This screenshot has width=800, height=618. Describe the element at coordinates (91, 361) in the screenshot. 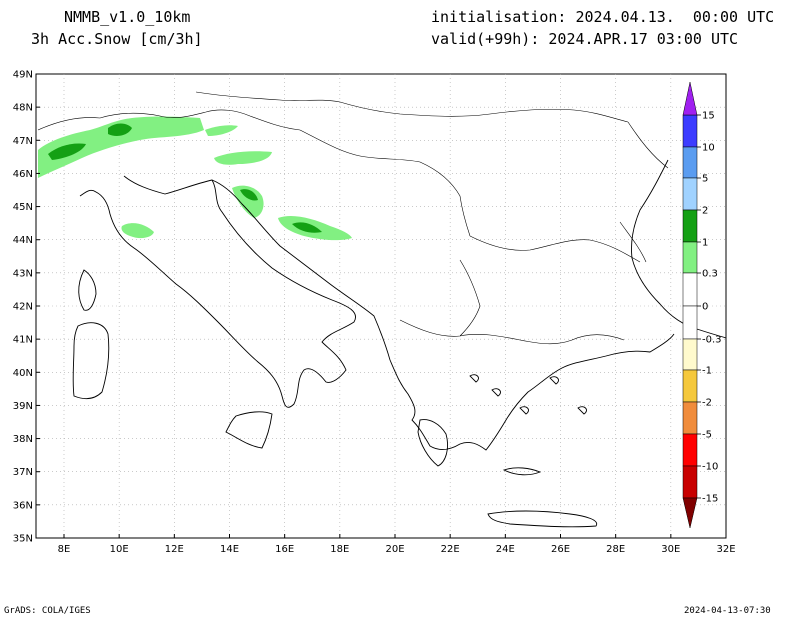

I see `sardinia-coast` at that location.